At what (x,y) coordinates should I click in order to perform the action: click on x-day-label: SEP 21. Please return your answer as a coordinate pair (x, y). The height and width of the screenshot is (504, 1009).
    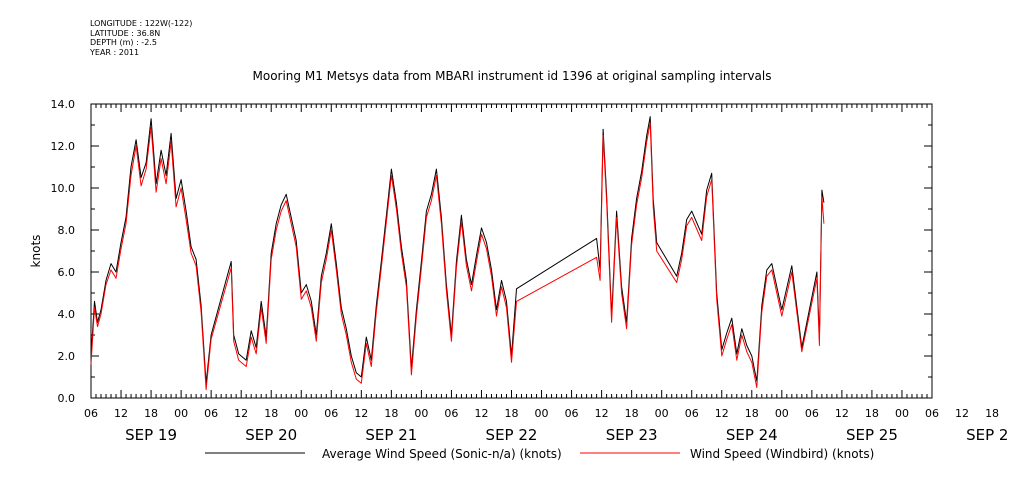
    Looking at the image, I should click on (391, 435).